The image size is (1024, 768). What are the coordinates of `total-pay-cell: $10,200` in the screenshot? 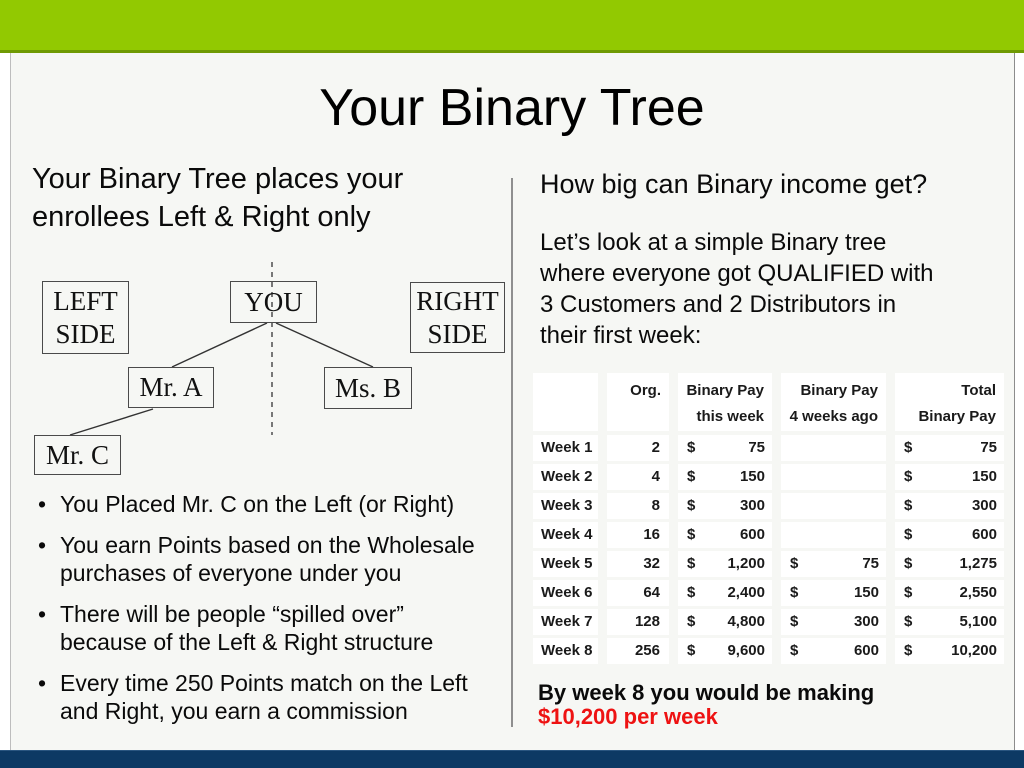 It's located at (949, 651).